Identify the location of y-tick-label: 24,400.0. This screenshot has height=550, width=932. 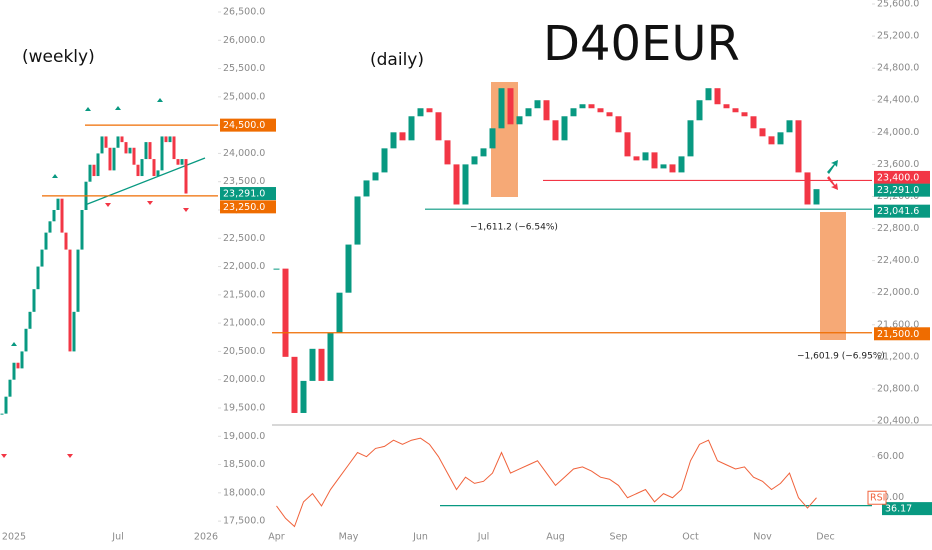
(898, 100).